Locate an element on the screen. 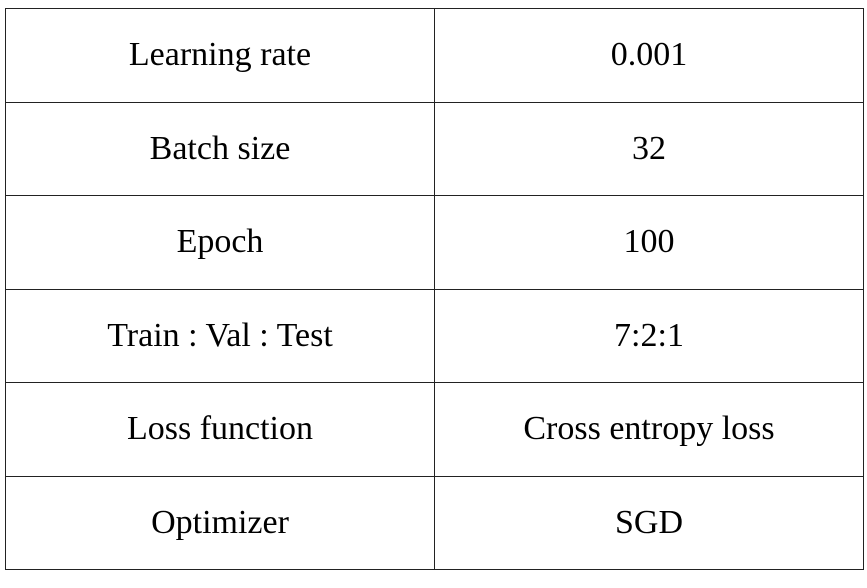 The image size is (867, 588). param-cell: Batch size is located at coordinates (220, 148).